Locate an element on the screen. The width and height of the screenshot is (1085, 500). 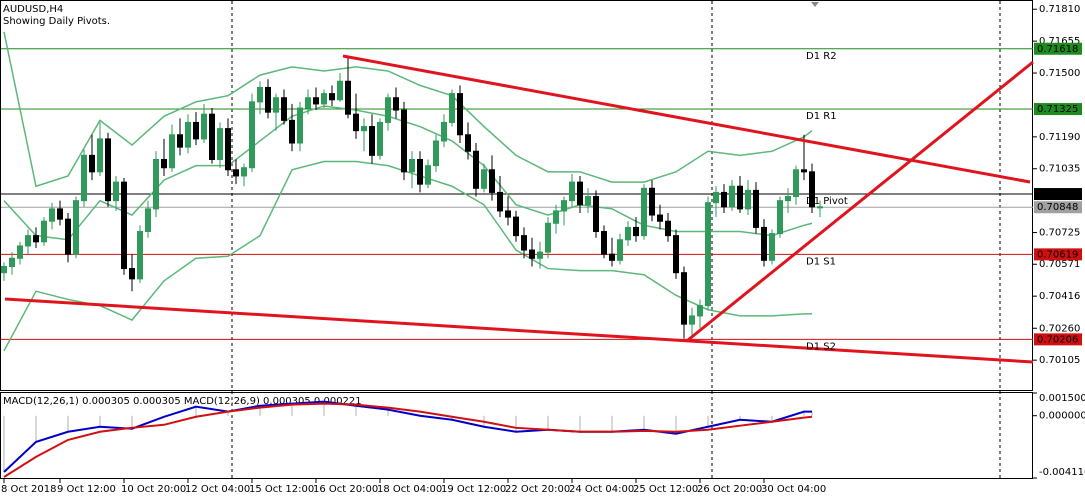
price-tag-label: 0.71618 is located at coordinates (1057, 49).